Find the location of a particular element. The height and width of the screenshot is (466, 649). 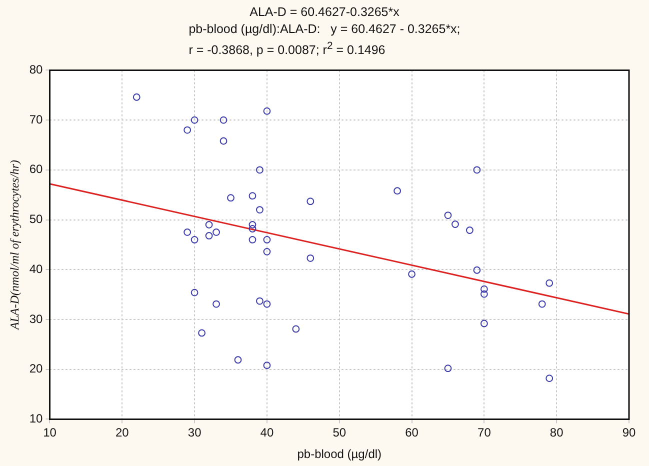

x-tick-label: 70 is located at coordinates (485, 433).